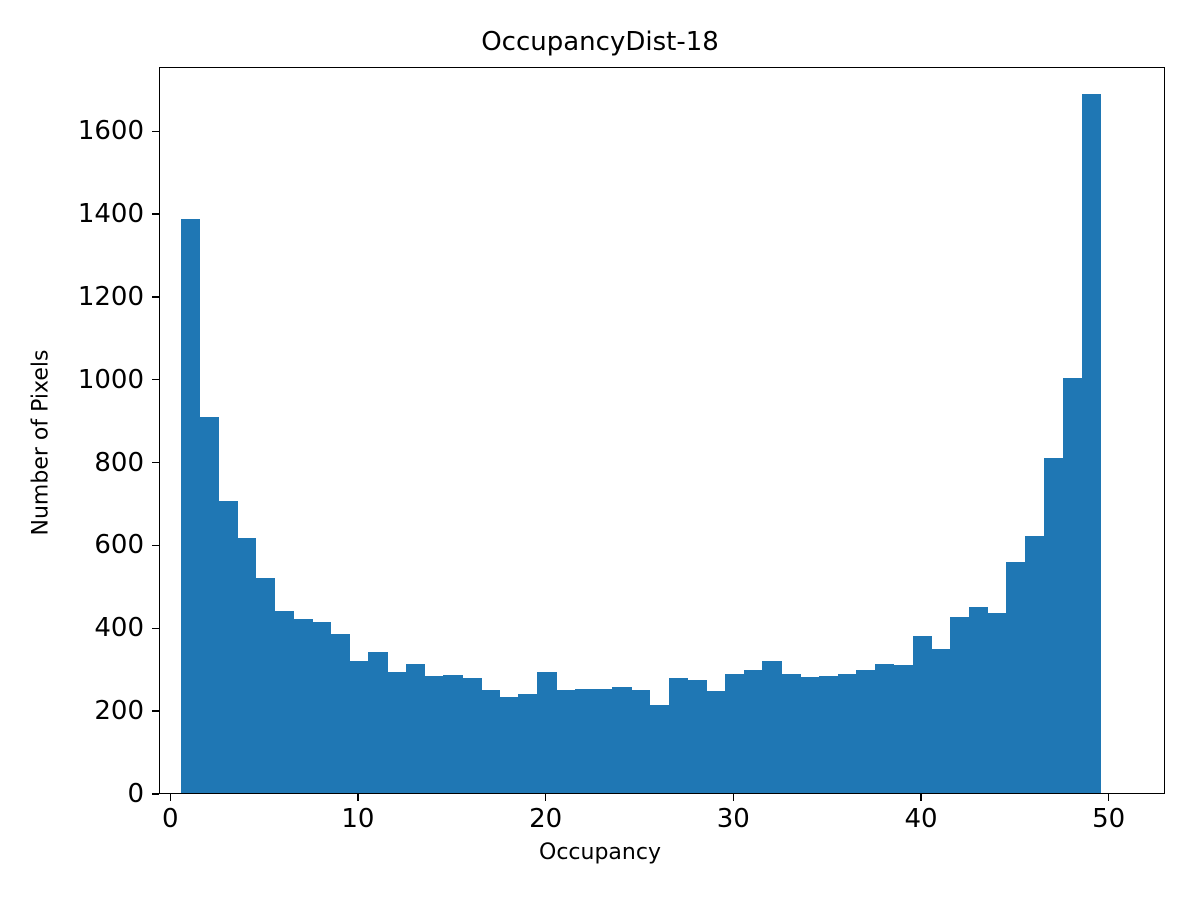 The height and width of the screenshot is (900, 1200). What do you see at coordinates (119, 711) in the screenshot?
I see `y-tick-label: 200` at bounding box center [119, 711].